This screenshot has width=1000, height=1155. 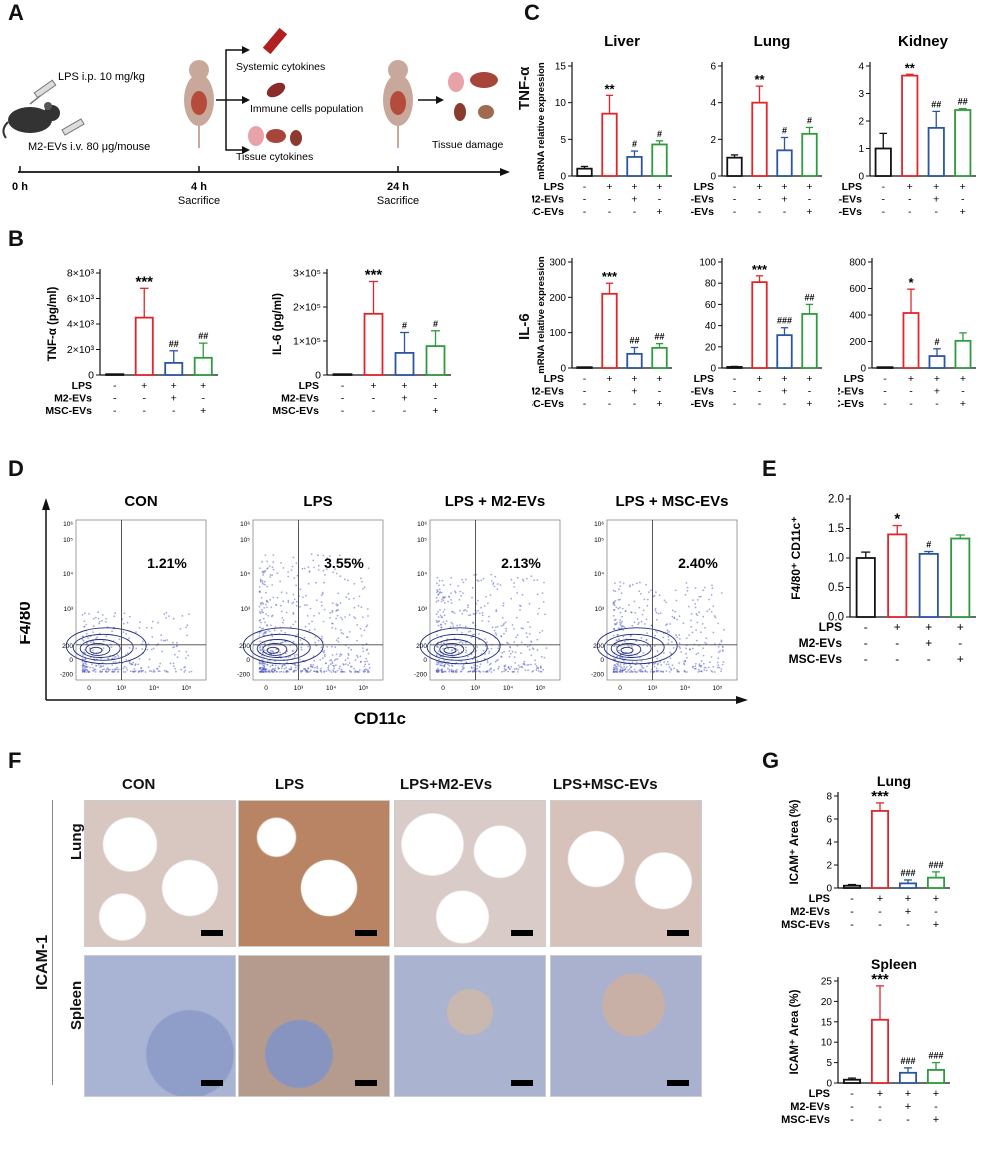 I want to click on y-tick-label: 20, so click(x=711, y=347).